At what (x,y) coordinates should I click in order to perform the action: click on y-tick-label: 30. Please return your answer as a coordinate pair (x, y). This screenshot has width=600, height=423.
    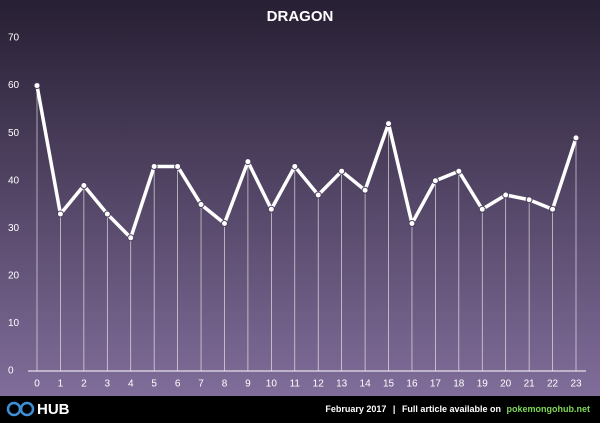
    Looking at the image, I should click on (14, 228).